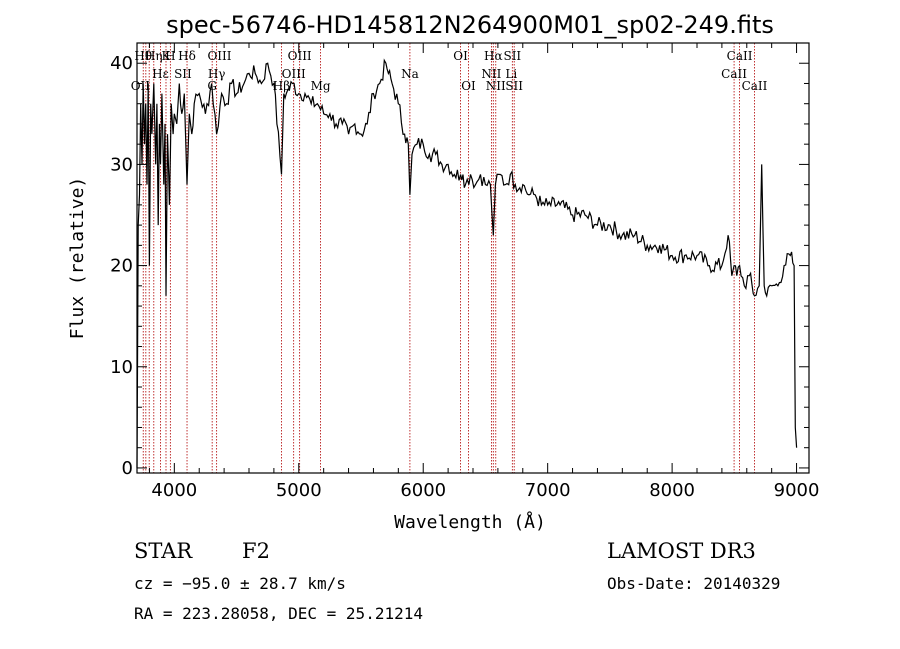 This screenshot has width=900, height=649. What do you see at coordinates (493, 56) in the screenshot?
I see `line-annotation: Hα` at bounding box center [493, 56].